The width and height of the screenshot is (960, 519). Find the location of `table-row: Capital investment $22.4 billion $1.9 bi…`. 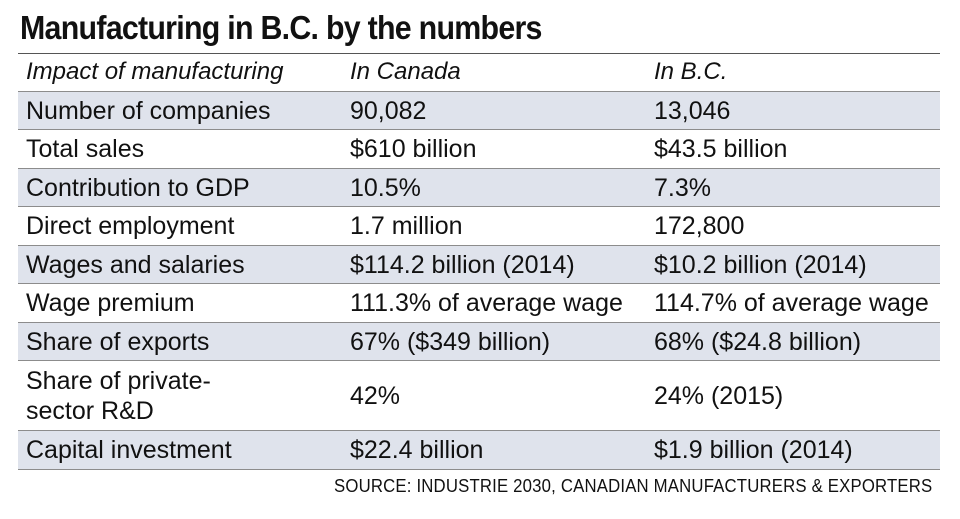

table-row: Capital investment $22.4 billion $1.9 bi… is located at coordinates (479, 450).